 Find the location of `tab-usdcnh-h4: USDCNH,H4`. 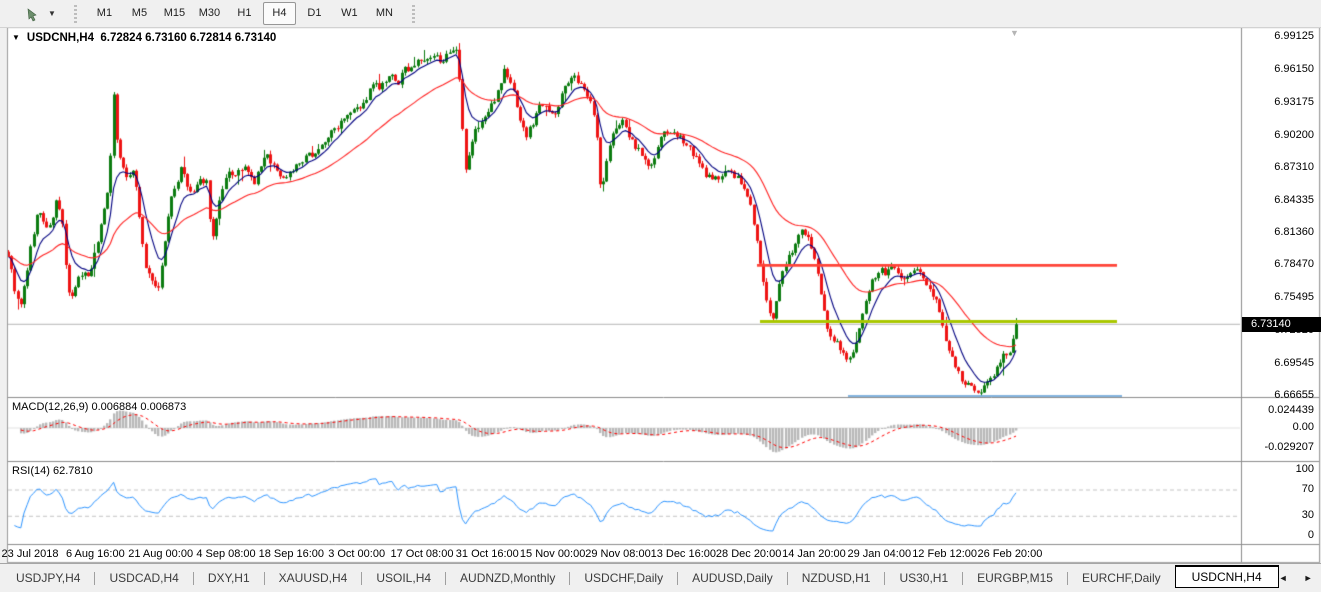

tab-usdcnh-h4: USDCNH,H4 is located at coordinates (1226, 576).